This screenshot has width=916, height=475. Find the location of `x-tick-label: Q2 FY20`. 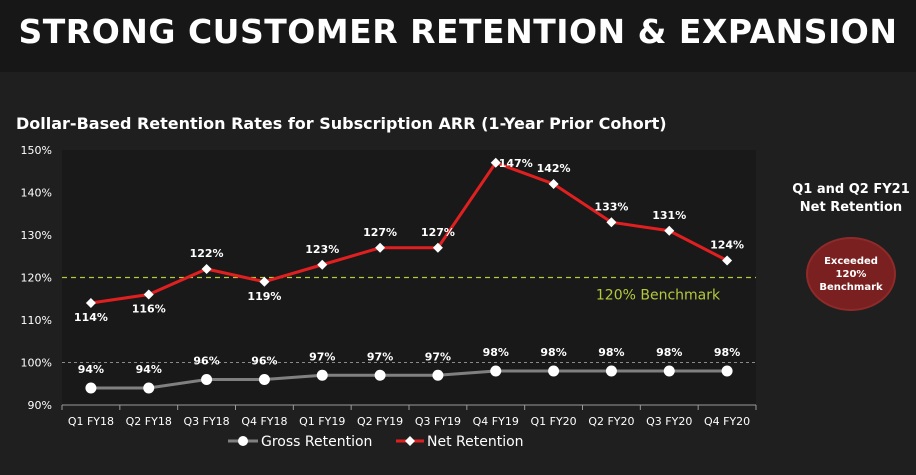

x-tick-label: Q2 FY20 is located at coordinates (611, 421).